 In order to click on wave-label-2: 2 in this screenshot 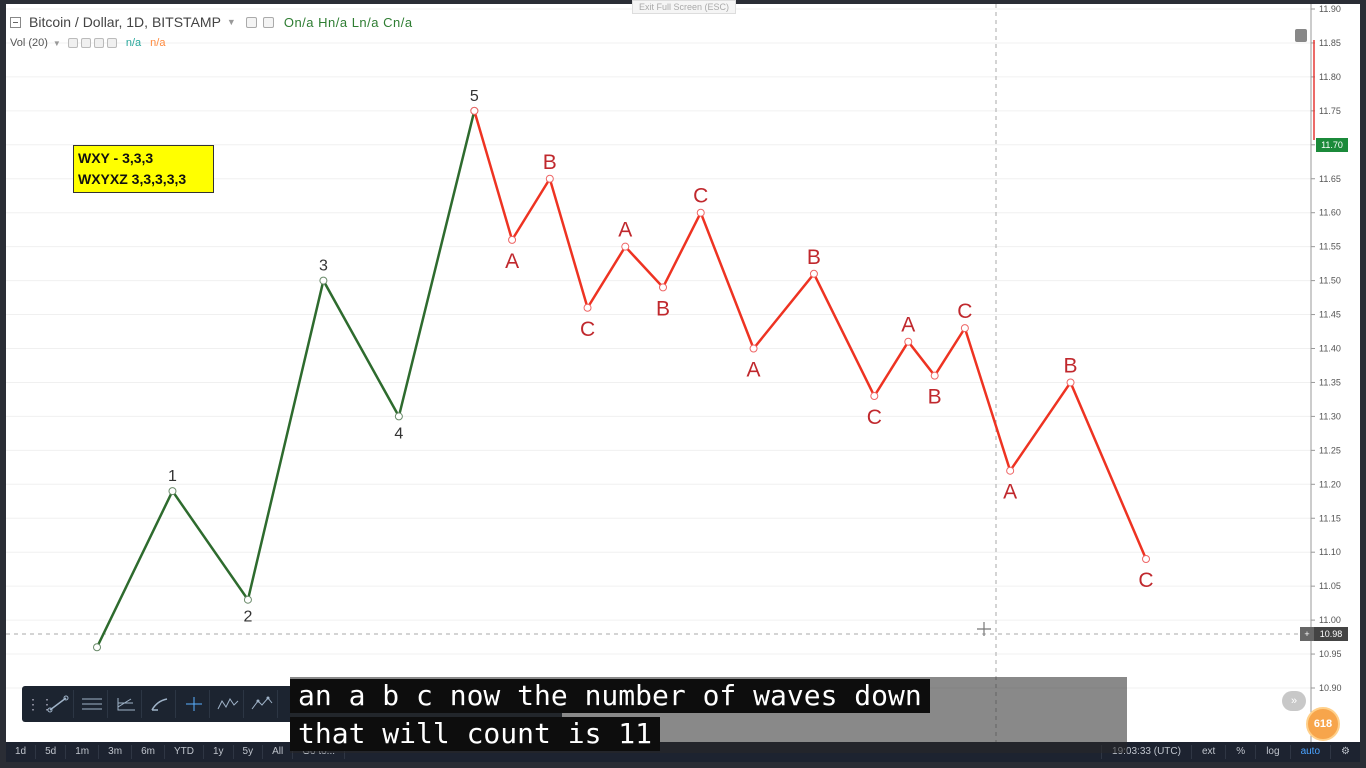, I will do `click(247, 617)`.